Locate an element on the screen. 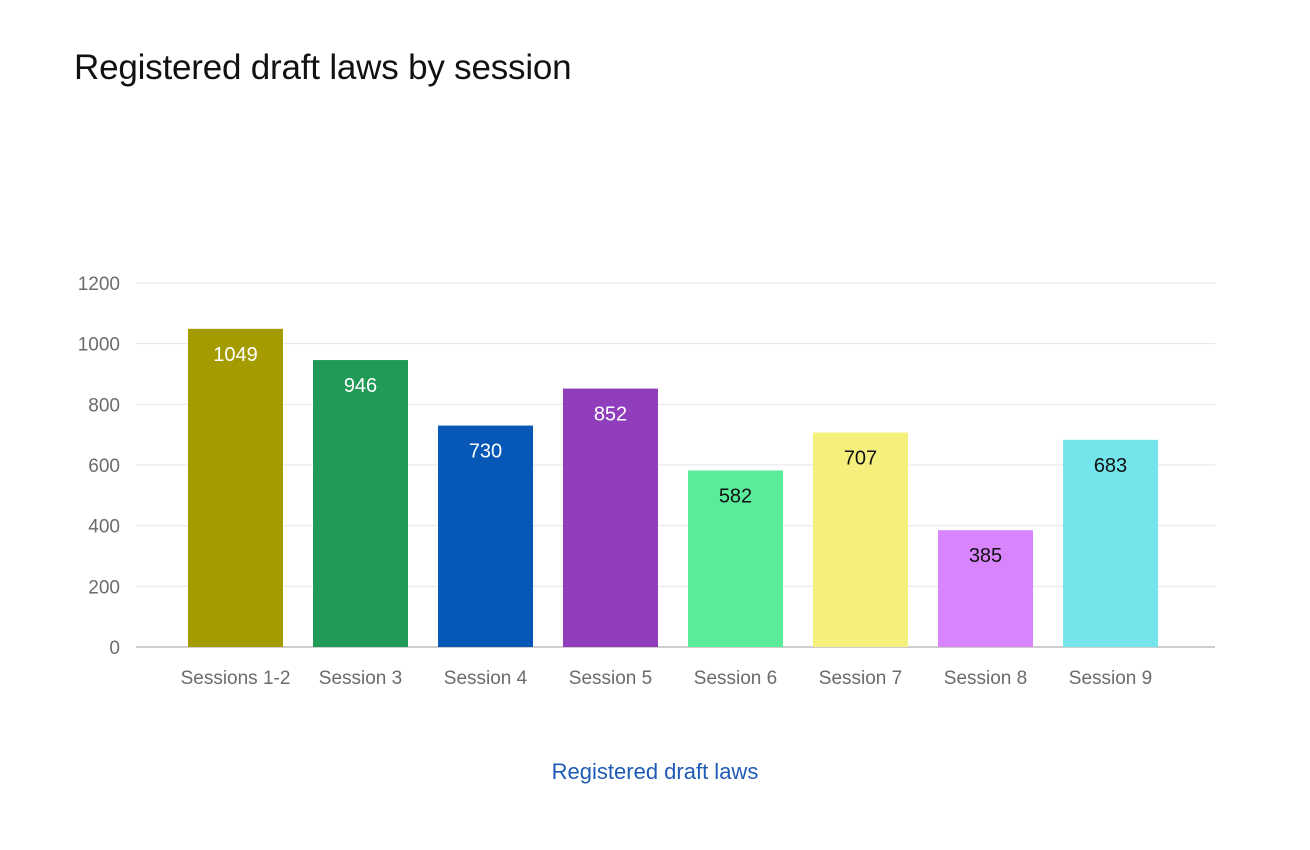 The image size is (1310, 850). legend-series-label: Registered draft laws is located at coordinates (655, 771).